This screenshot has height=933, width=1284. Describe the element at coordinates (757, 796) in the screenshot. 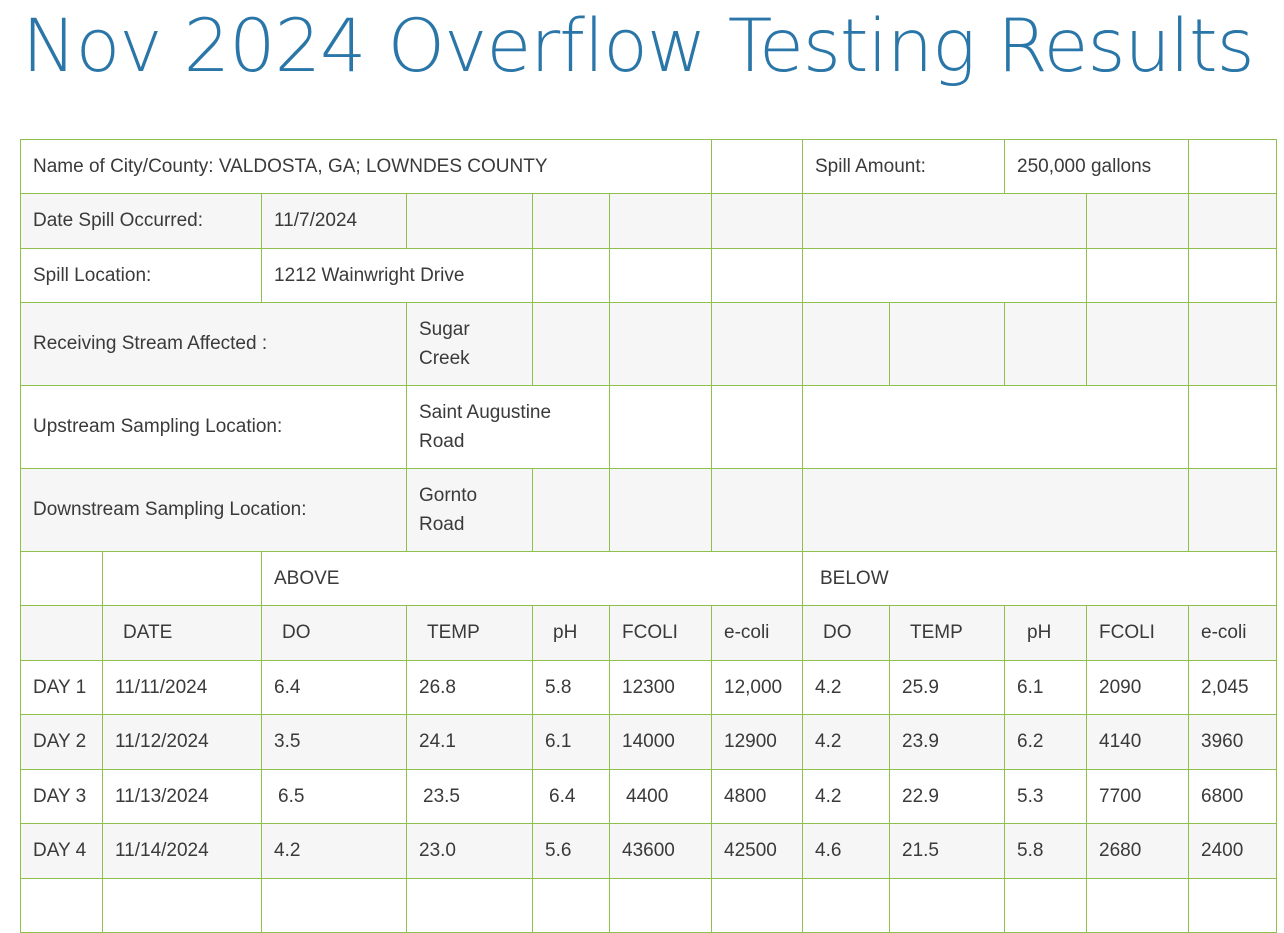

I see `data-cell: 4800` at that location.